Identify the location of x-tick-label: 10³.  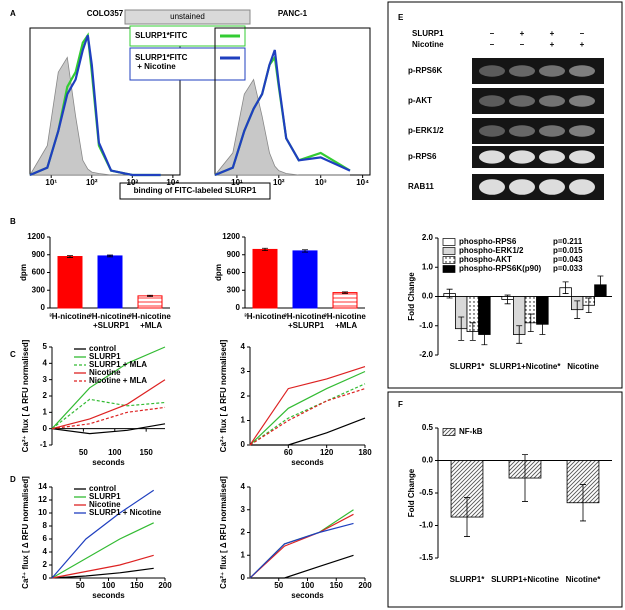
(321, 182).